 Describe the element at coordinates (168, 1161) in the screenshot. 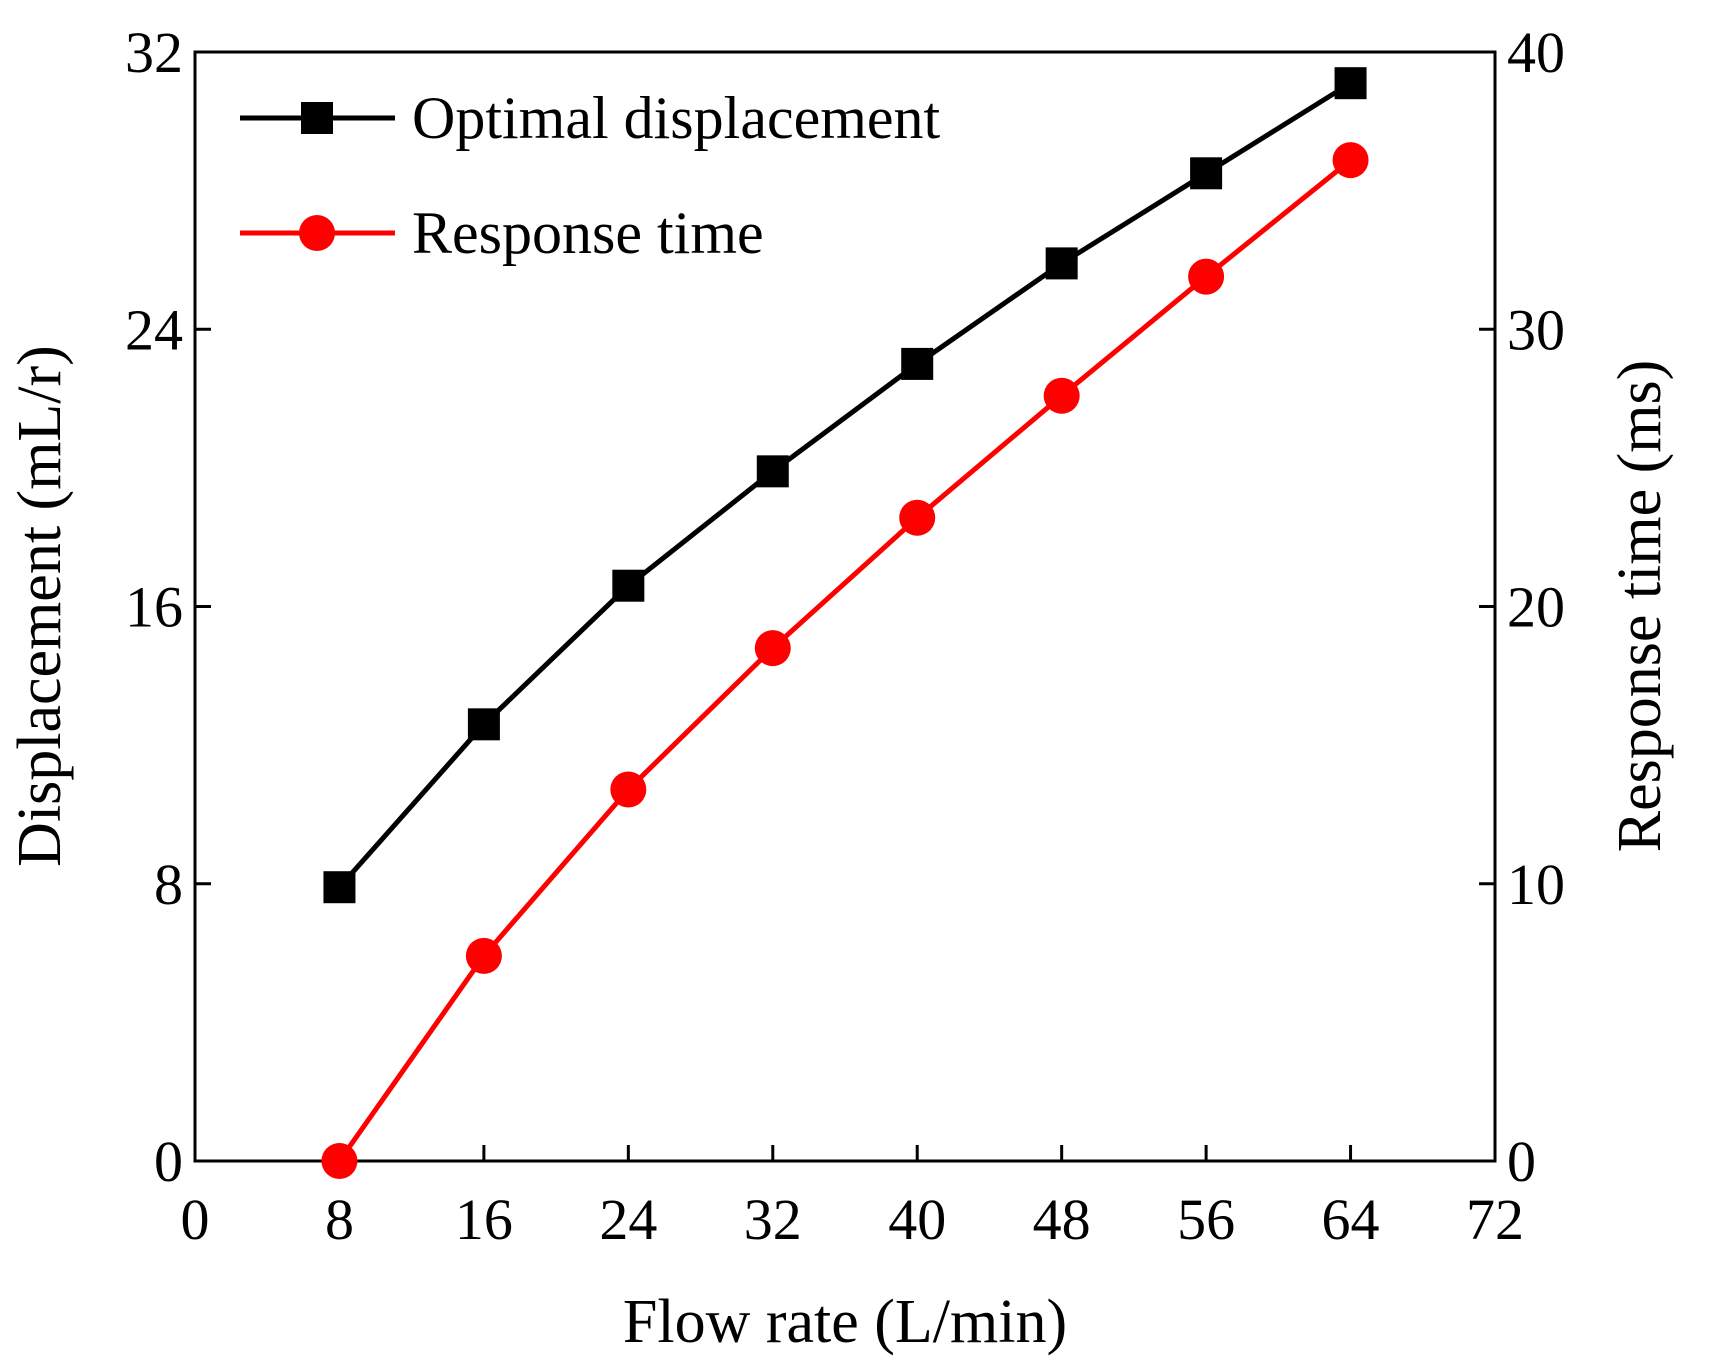

I see `y-left-tick-label: 0` at that location.